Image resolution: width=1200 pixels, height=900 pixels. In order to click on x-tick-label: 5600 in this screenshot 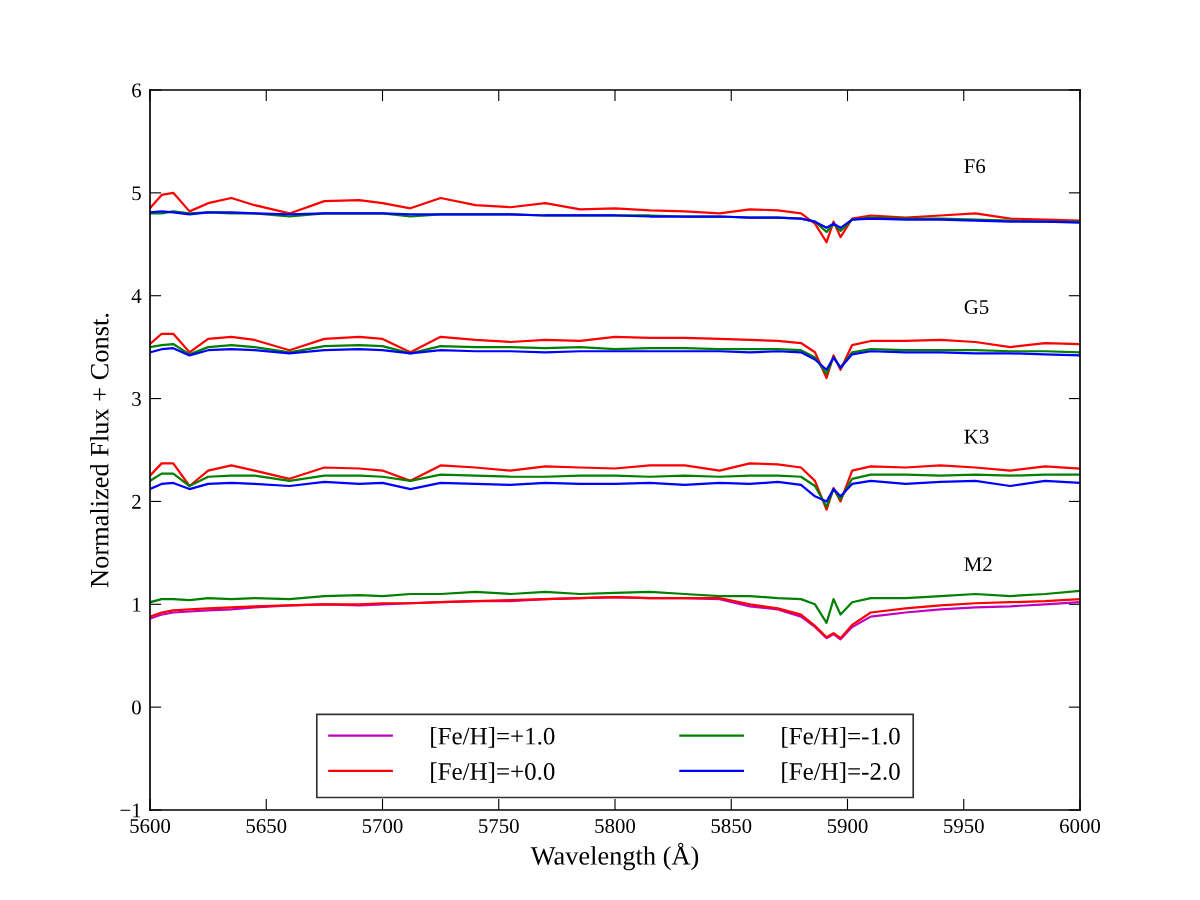, I will do `click(150, 825)`.